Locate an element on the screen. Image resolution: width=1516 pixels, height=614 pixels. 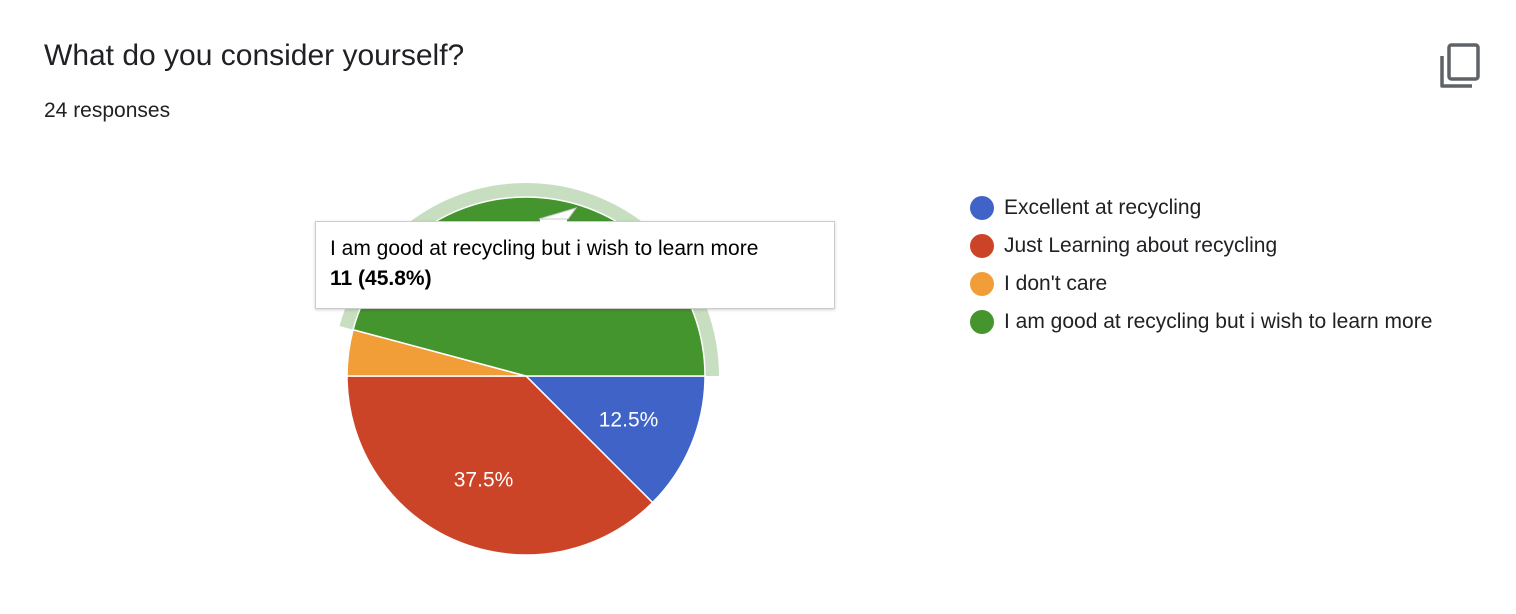
question-title: What do you consider yourself? is located at coordinates (254, 55).